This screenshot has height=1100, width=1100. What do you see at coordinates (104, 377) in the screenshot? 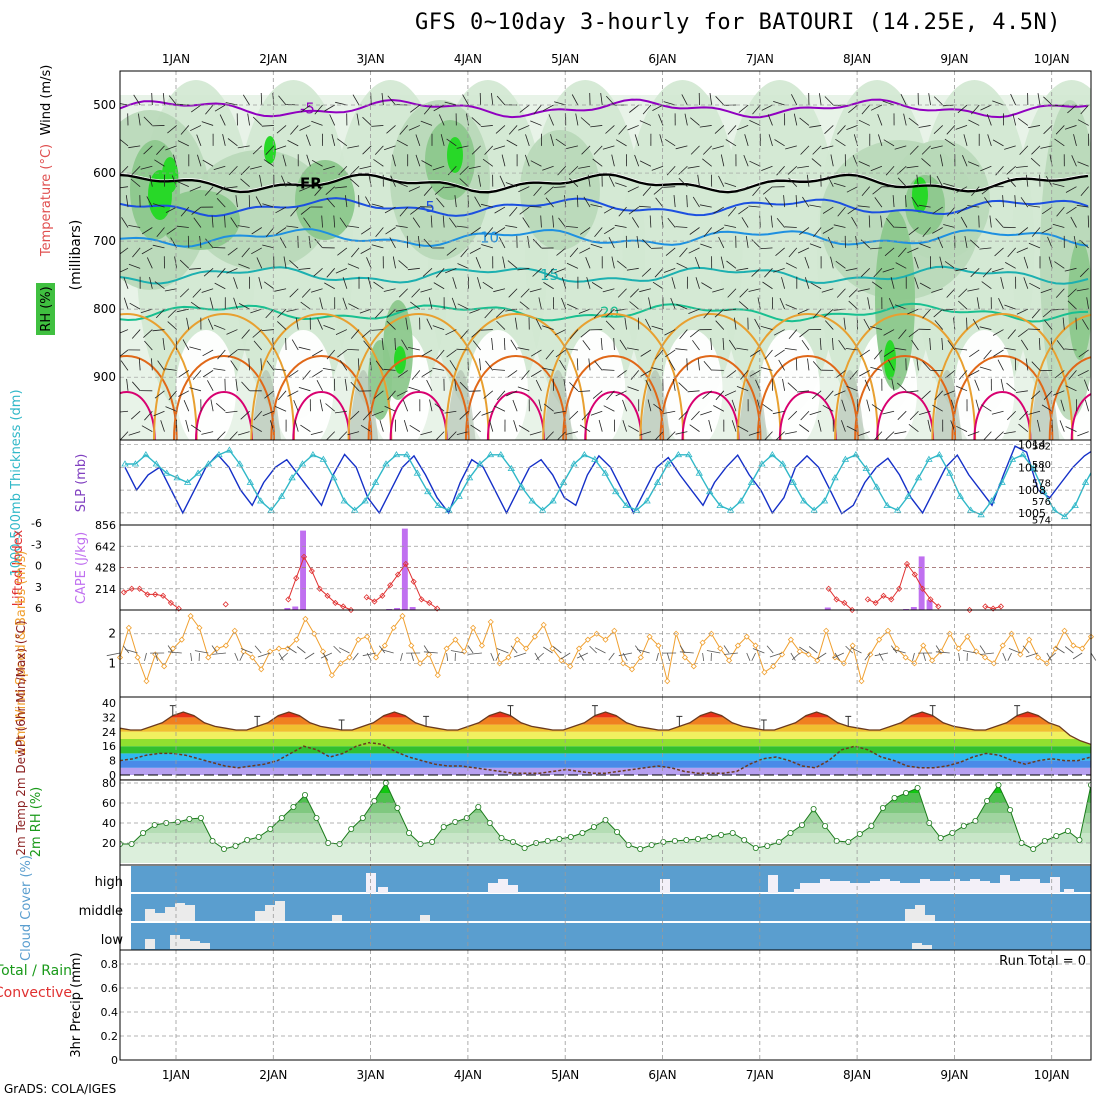
I see `pressure-tick: 900` at bounding box center [104, 377].